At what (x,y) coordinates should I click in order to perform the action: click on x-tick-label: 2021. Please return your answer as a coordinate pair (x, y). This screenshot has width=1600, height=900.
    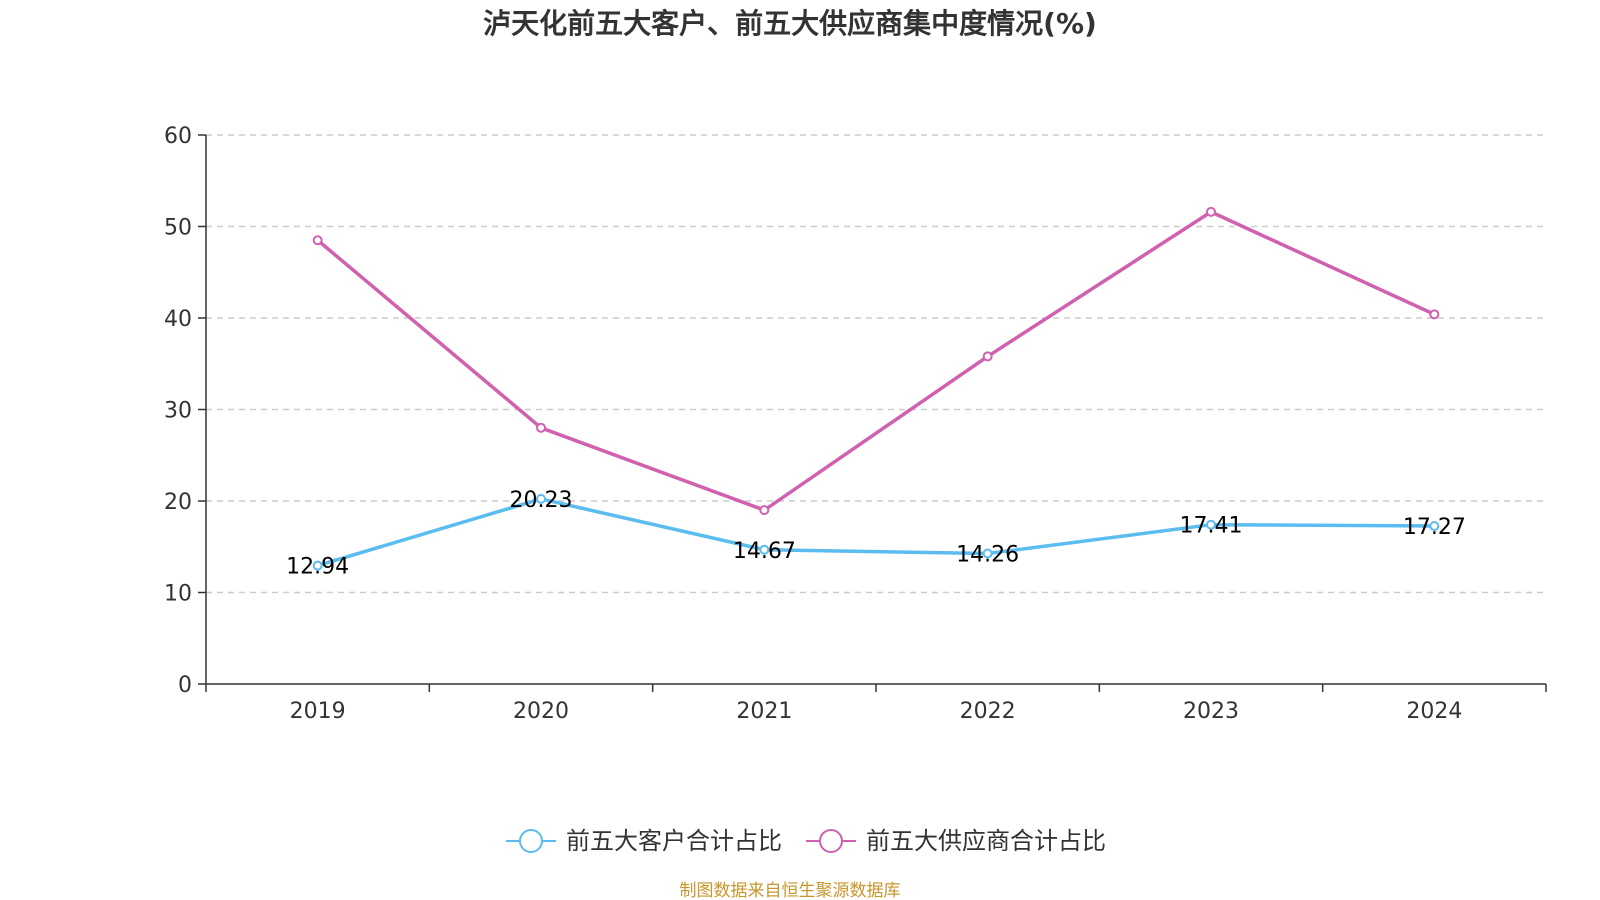
    Looking at the image, I should click on (764, 711).